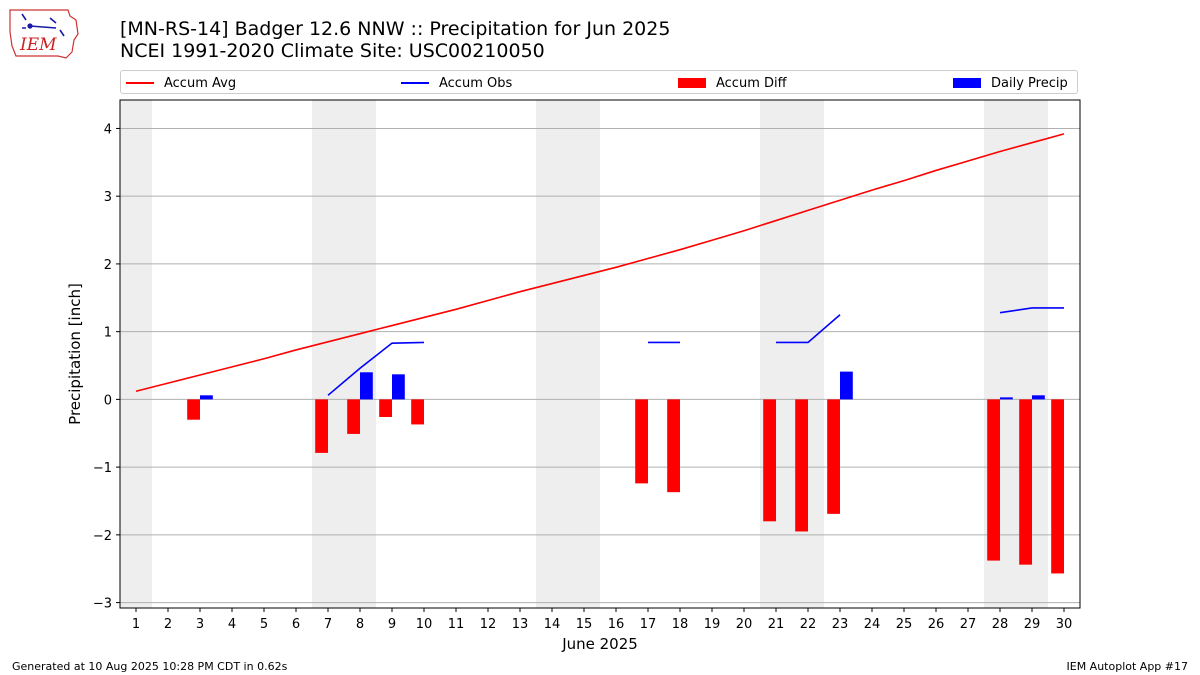 The height and width of the screenshot is (675, 1200). I want to click on x-tick-label: 19, so click(712, 624).